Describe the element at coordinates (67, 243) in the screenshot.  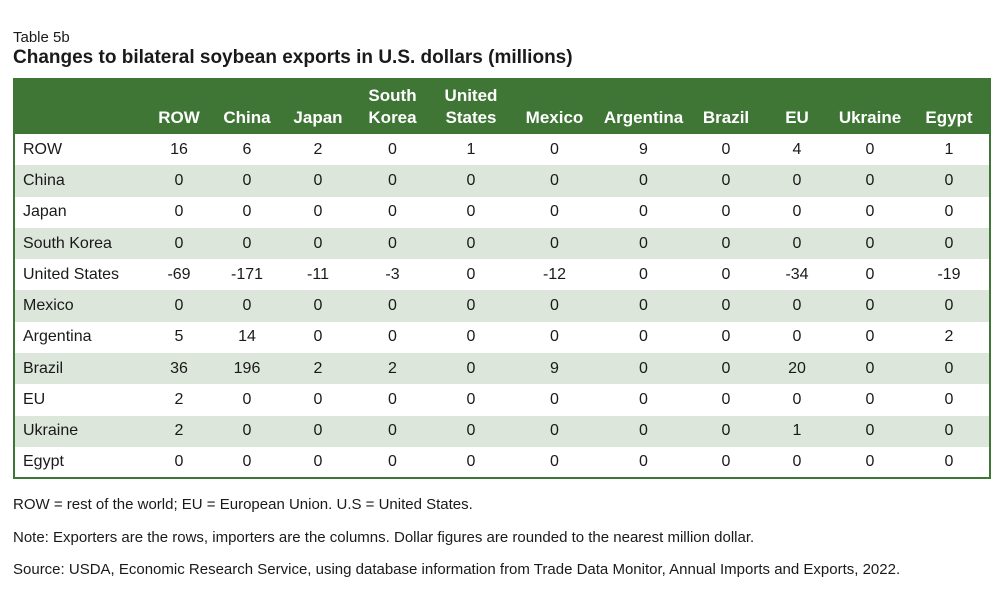
I see `row-label: South Korea` at that location.